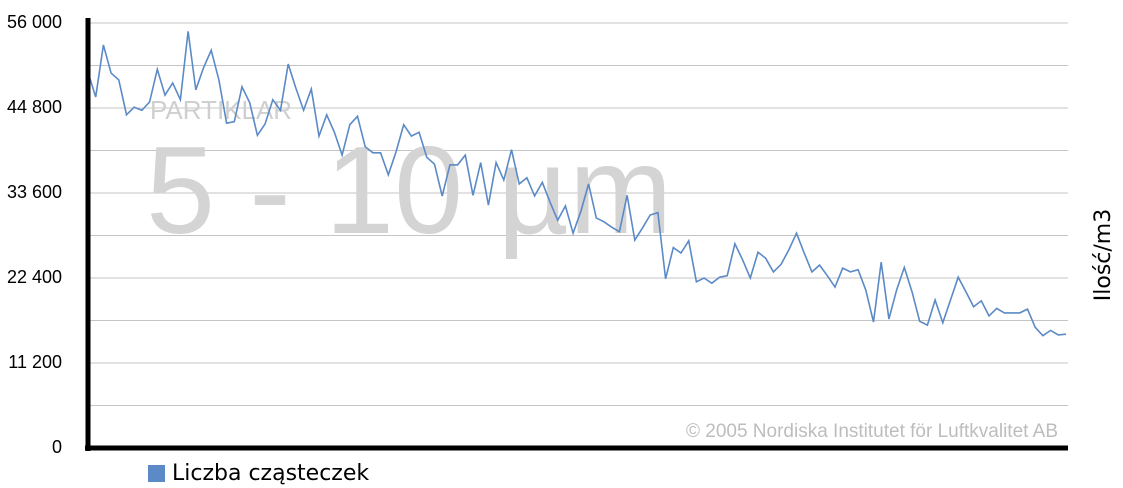  Describe the element at coordinates (34, 107) in the screenshot. I see `y-tick-label: 44 800` at that location.